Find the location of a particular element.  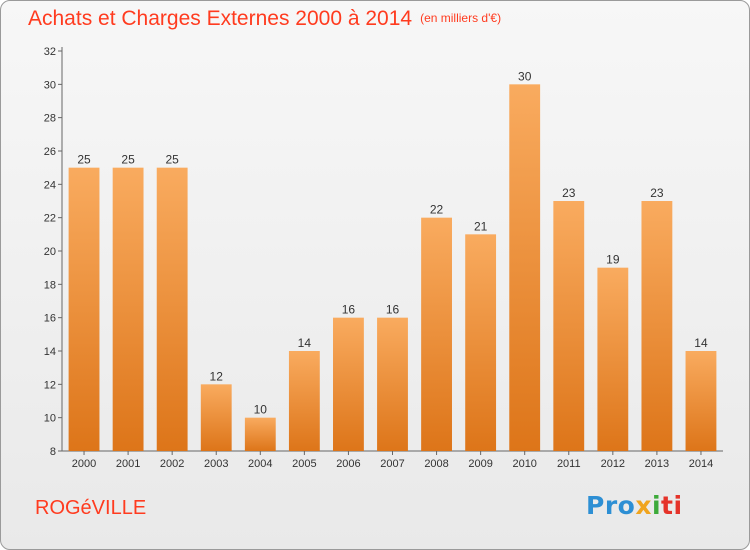

data-label-2002: 25 is located at coordinates (172, 160).